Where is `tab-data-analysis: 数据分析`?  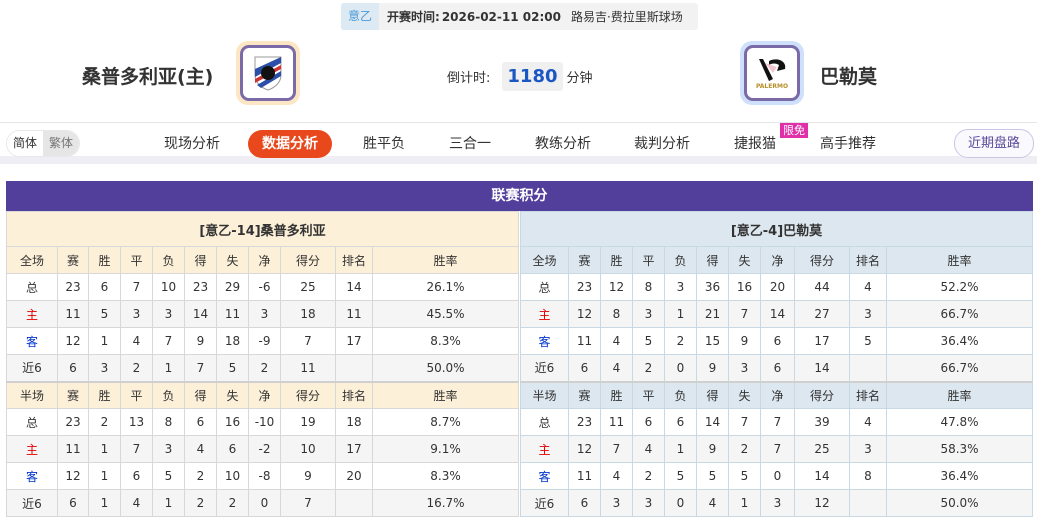
tab-data-analysis: 数据分析 is located at coordinates (290, 144).